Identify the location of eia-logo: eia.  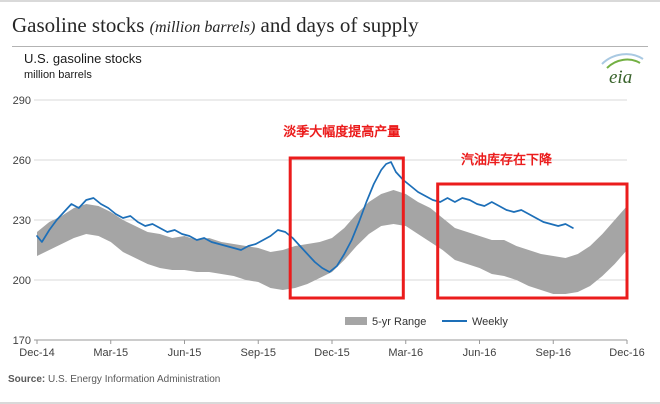
(622, 70).